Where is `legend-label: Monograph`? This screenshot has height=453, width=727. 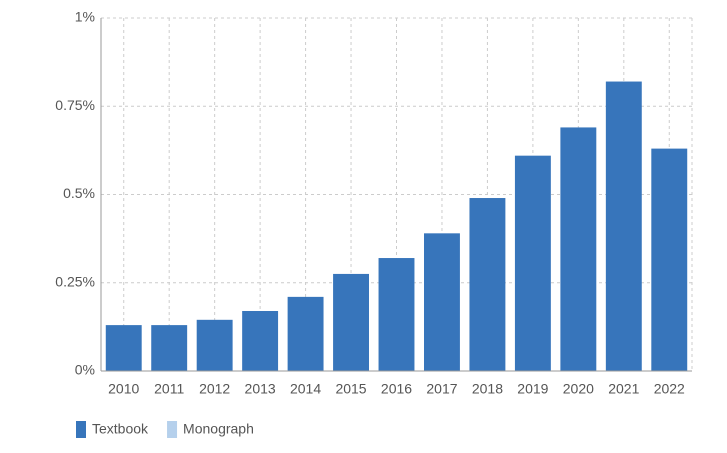
legend-label: Monograph is located at coordinates (218, 429).